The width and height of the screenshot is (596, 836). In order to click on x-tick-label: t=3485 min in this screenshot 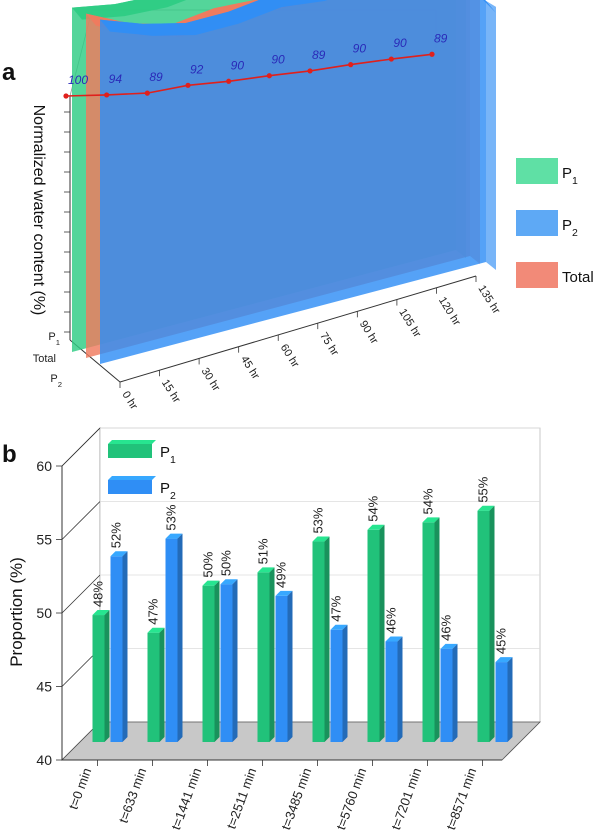, I will do `click(296, 799)`.